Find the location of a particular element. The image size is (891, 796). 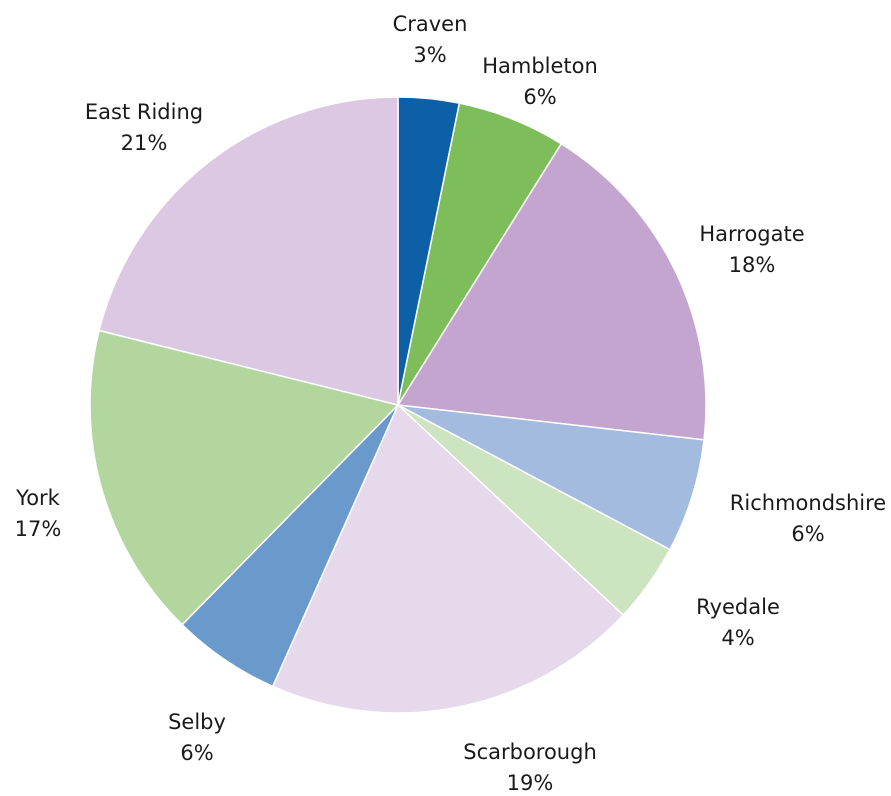

slice-value-label-selby: 6% is located at coordinates (196, 753).